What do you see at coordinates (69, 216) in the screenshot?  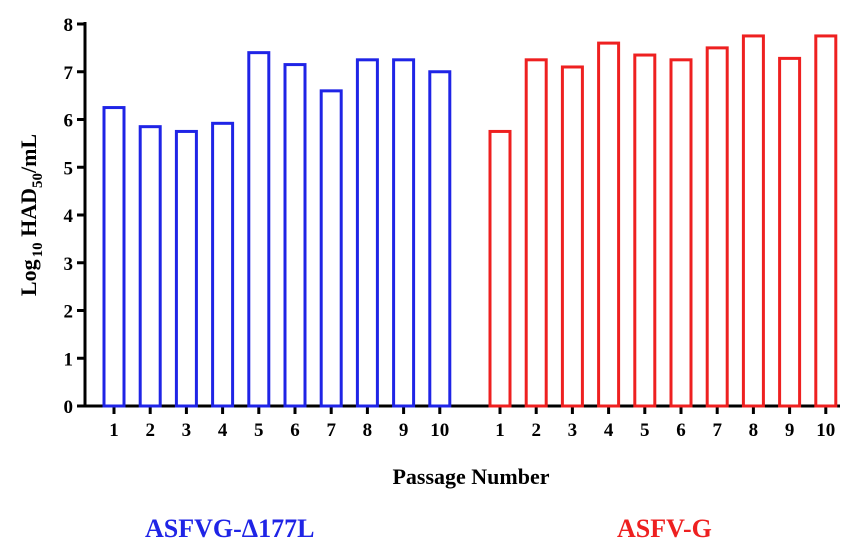 I see `y-tick-label: 4` at bounding box center [69, 216].